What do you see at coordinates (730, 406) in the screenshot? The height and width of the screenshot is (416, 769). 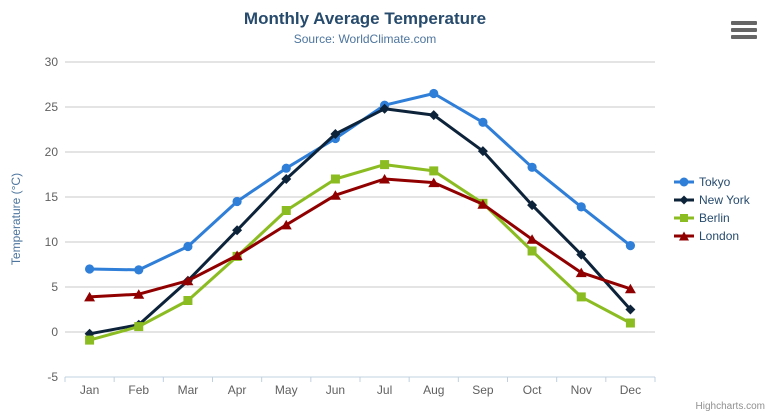 I see `highcharts-credit-link: Highcharts.com` at bounding box center [730, 406].